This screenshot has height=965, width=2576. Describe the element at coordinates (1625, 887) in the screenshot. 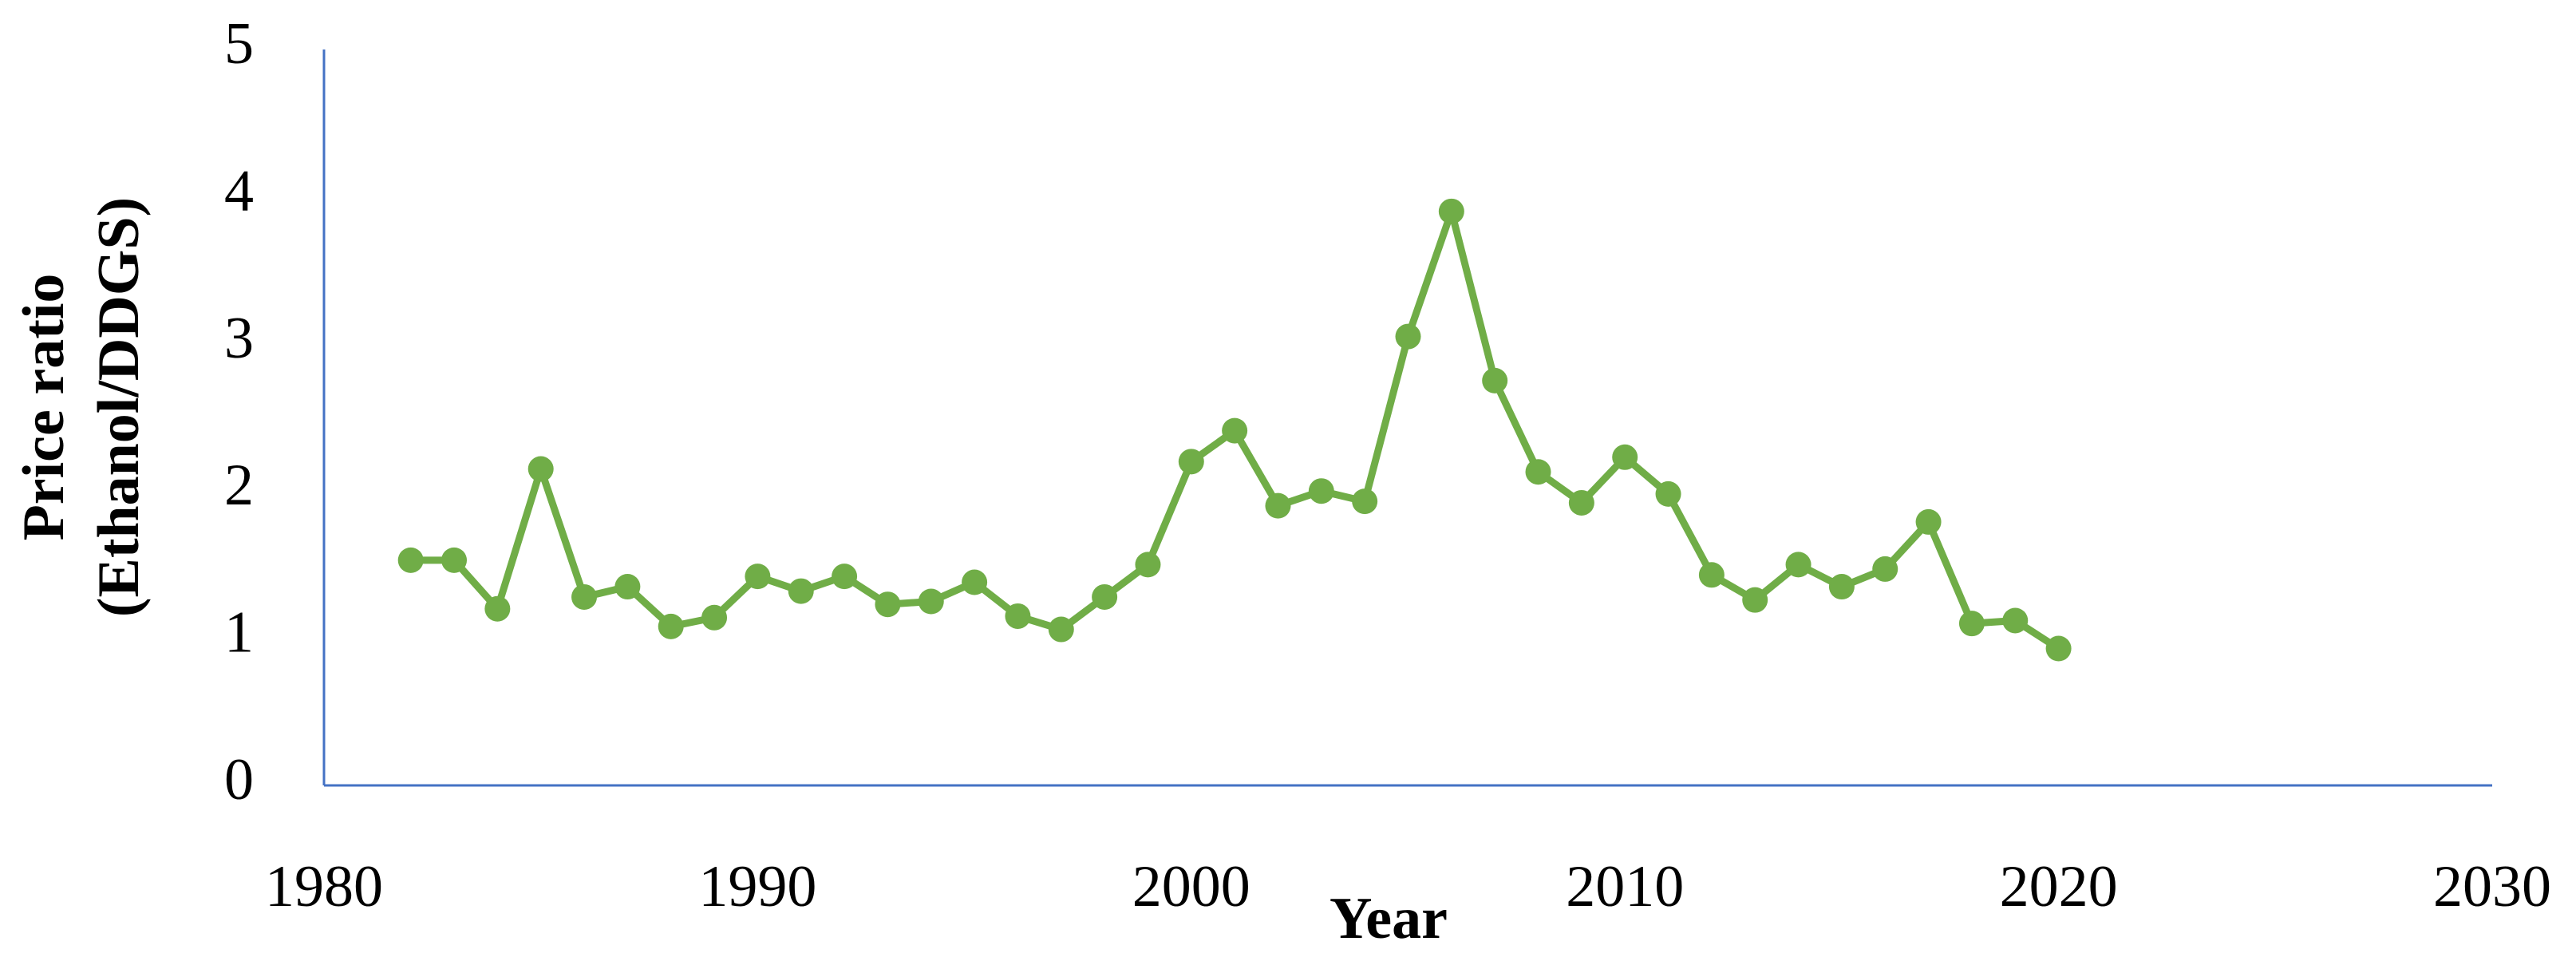

I see `x-tick-label: 2010` at that location.